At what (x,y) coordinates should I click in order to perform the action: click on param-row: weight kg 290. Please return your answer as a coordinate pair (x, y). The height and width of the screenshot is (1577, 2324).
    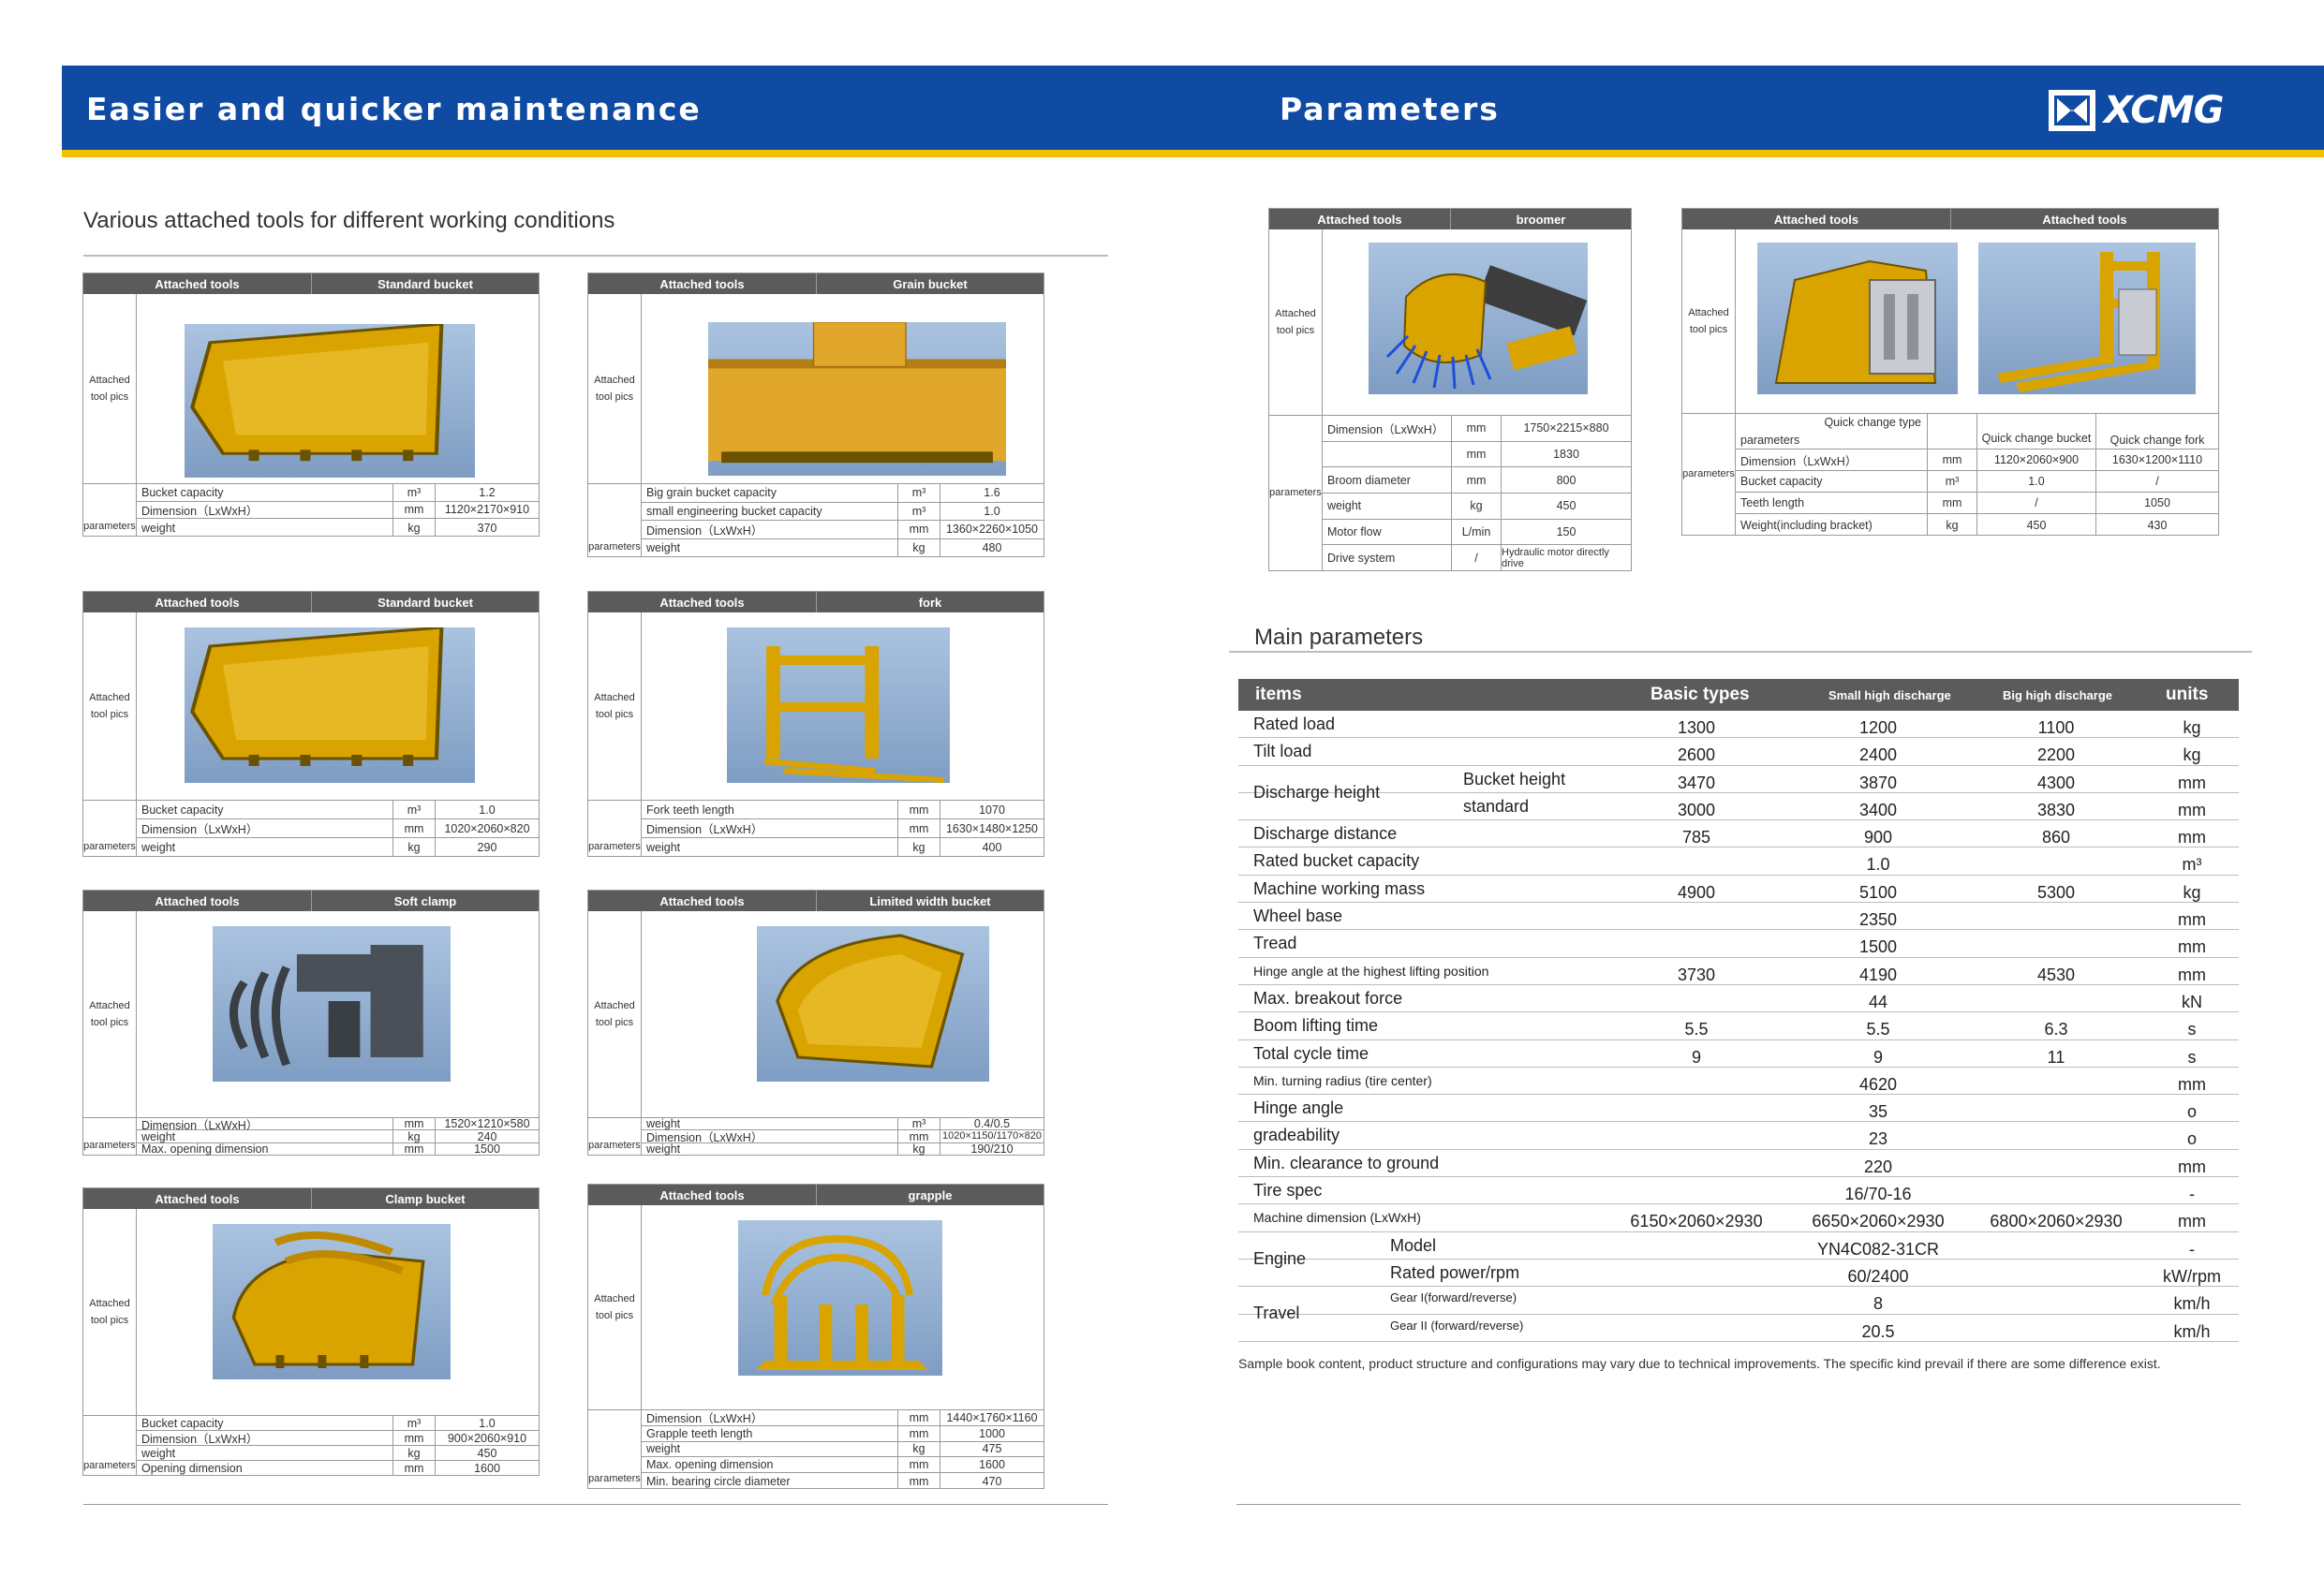
    Looking at the image, I should click on (338, 847).